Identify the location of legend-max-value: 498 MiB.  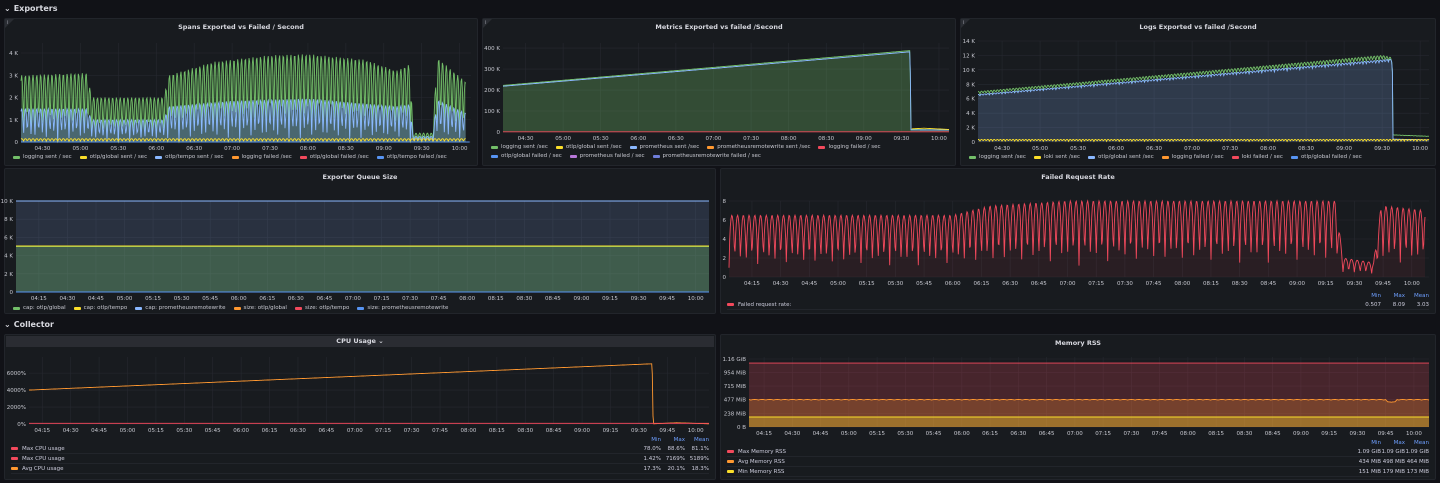
(1393, 461).